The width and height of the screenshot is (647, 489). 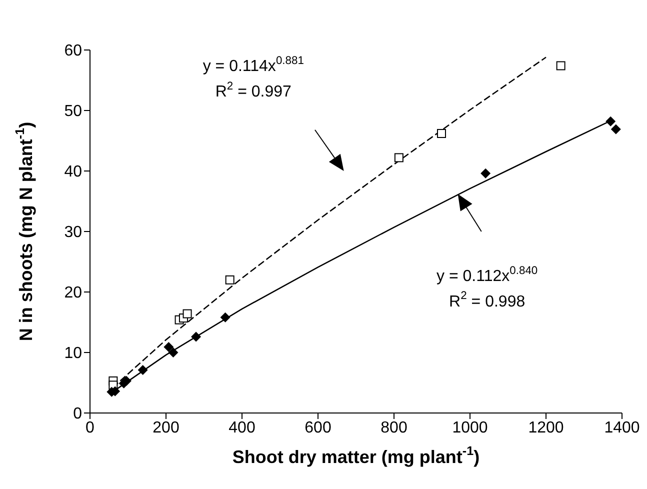 What do you see at coordinates (73, 51) in the screenshot?
I see `y-tick-label: 60` at bounding box center [73, 51].